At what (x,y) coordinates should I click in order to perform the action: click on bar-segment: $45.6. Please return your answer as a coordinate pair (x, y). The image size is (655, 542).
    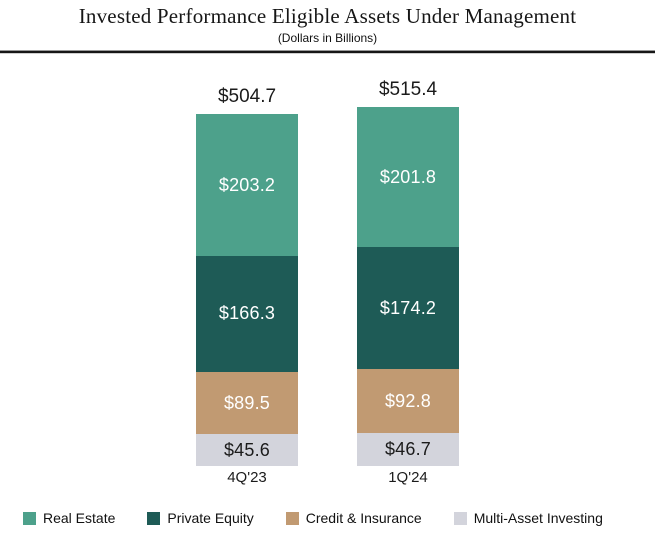
    Looking at the image, I should click on (247, 450).